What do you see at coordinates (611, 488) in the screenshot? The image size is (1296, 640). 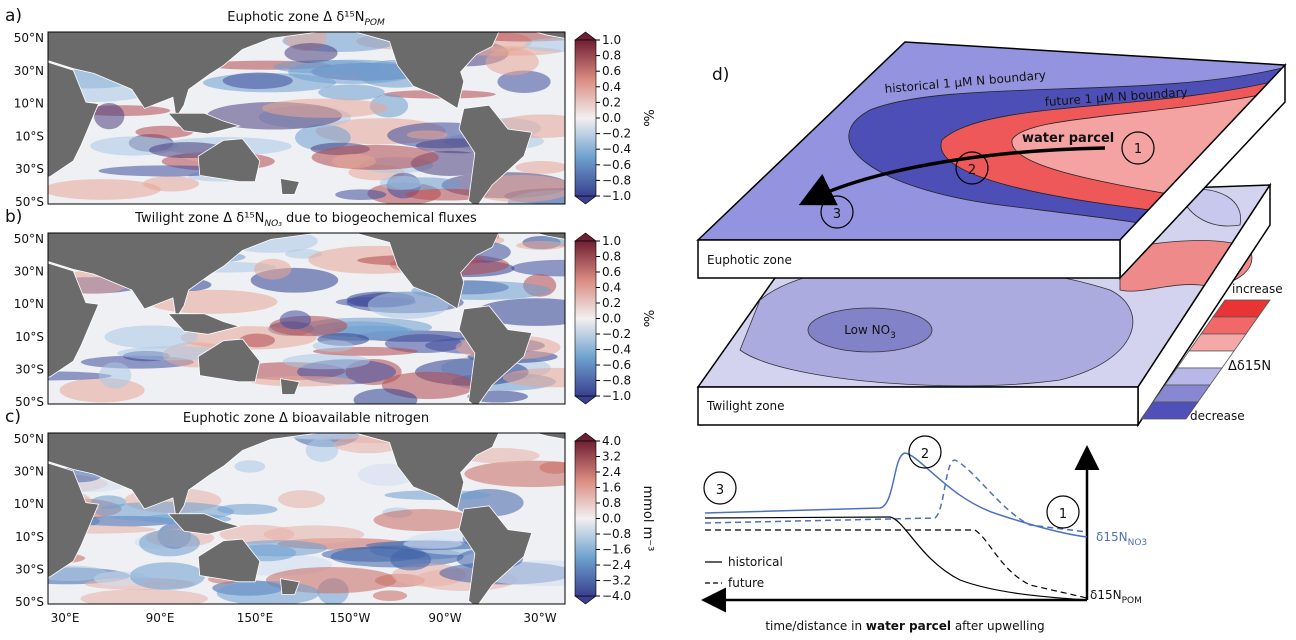 I see `colorbar-tick-label: 1.6` at bounding box center [611, 488].